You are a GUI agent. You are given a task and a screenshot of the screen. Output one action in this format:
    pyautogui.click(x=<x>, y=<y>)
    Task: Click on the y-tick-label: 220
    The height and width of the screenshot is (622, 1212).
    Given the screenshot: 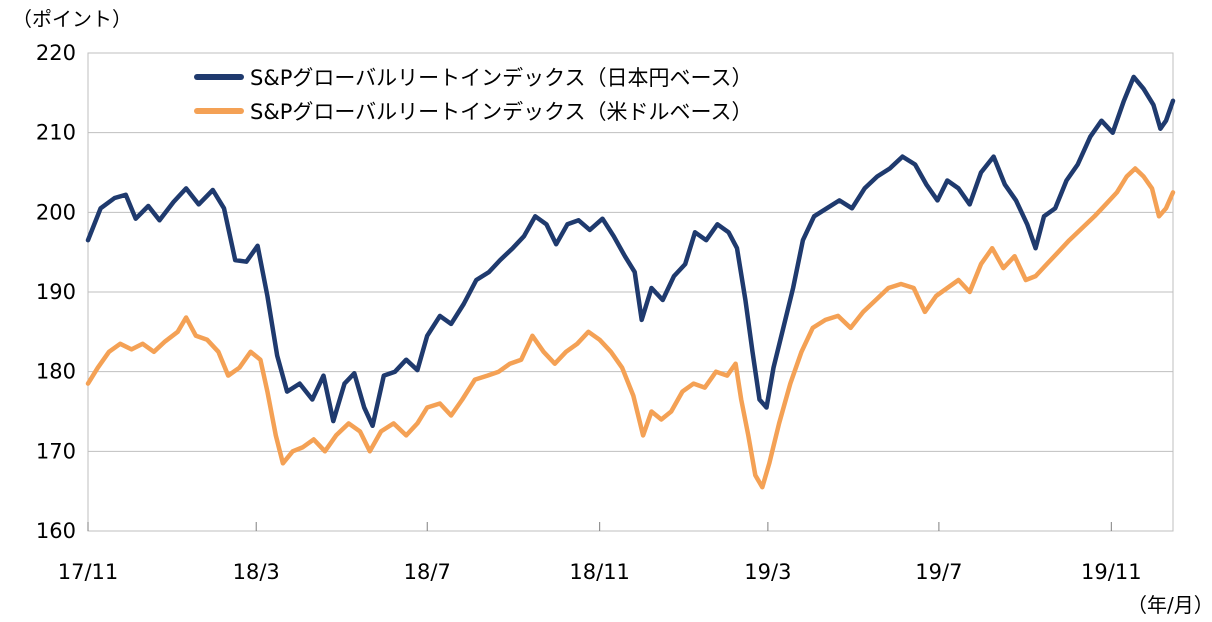 What is the action you would take?
    pyautogui.click(x=56, y=53)
    